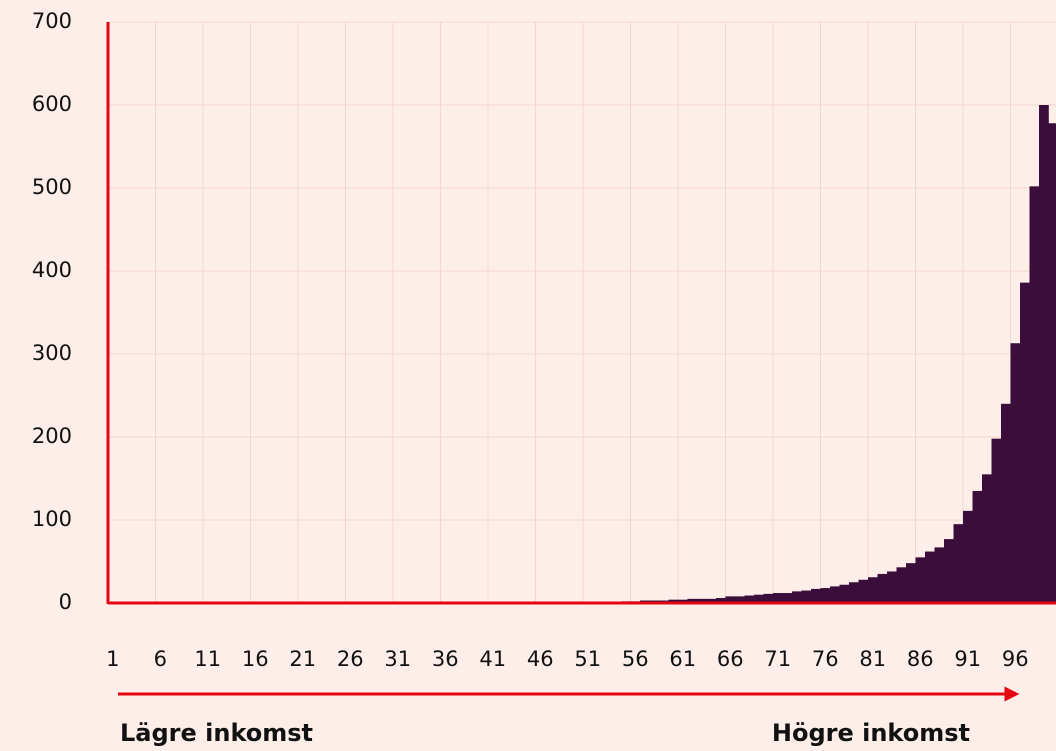 This screenshot has height=751, width=1056. I want to click on x-tick-label: 66, so click(730, 659).